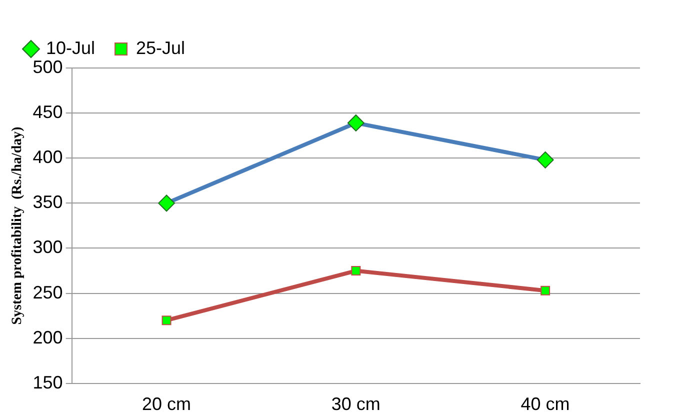 This screenshot has width=675, height=419. Describe the element at coordinates (47, 382) in the screenshot. I see `y-tick-label: 150` at that location.